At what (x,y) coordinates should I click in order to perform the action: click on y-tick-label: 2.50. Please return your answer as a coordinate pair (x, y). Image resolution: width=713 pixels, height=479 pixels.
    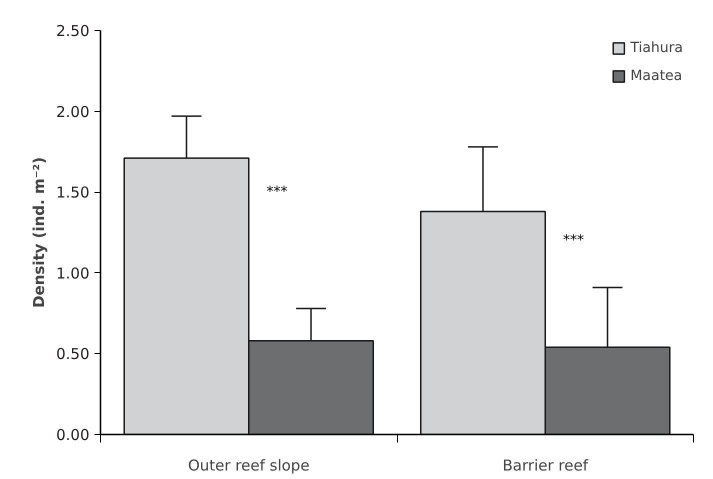
    Looking at the image, I should click on (73, 31).